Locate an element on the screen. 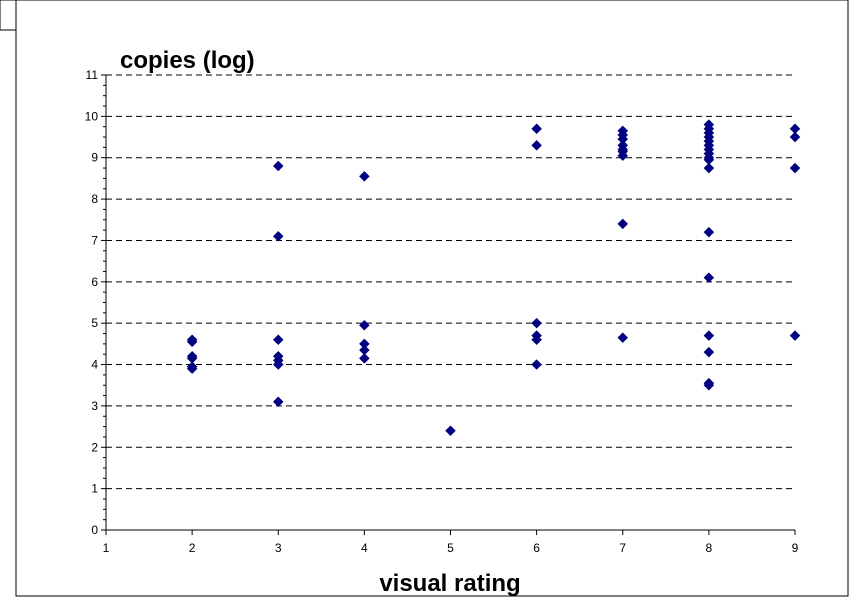 This screenshot has width=849, height=602. x-tick-label: 9 is located at coordinates (795, 548).